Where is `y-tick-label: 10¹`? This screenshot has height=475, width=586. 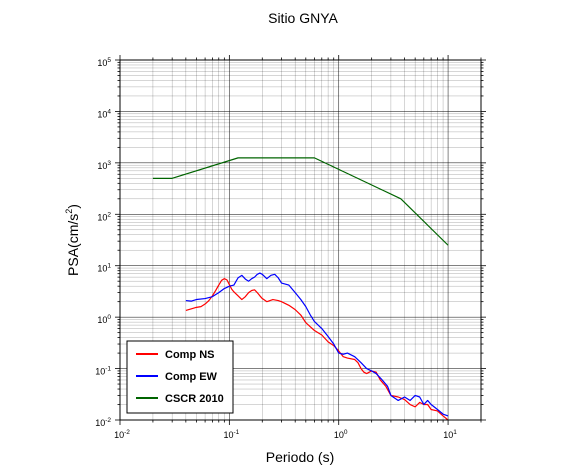
y-tick-label: 10¹ is located at coordinates (104, 268).